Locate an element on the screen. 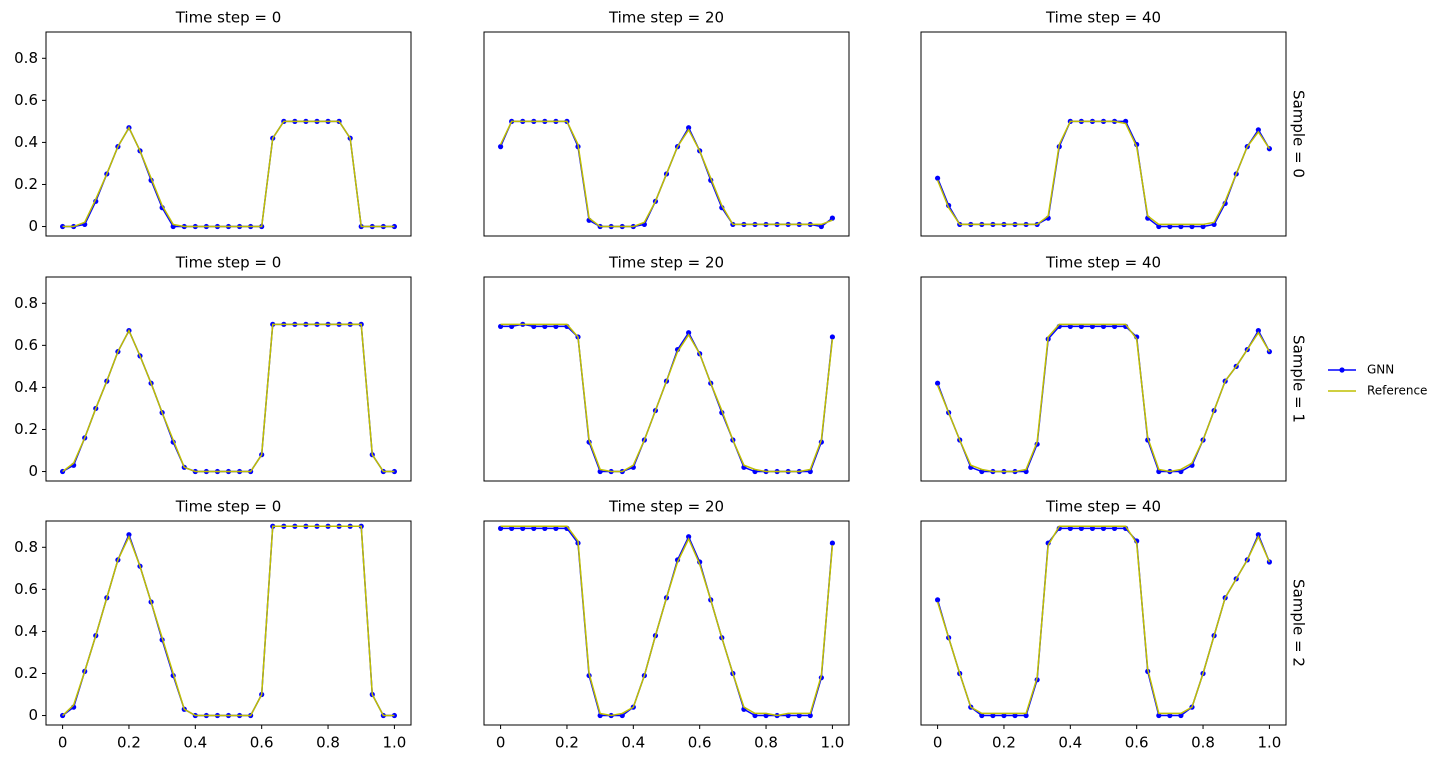  row-label: Sample = 0 is located at coordinates (1299, 134).